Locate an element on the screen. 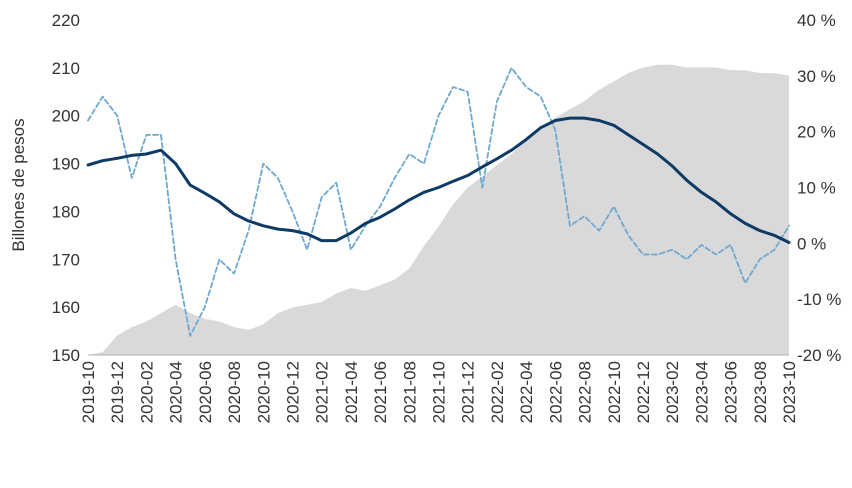  y-right-tick-label: -10 % is located at coordinates (819, 299).